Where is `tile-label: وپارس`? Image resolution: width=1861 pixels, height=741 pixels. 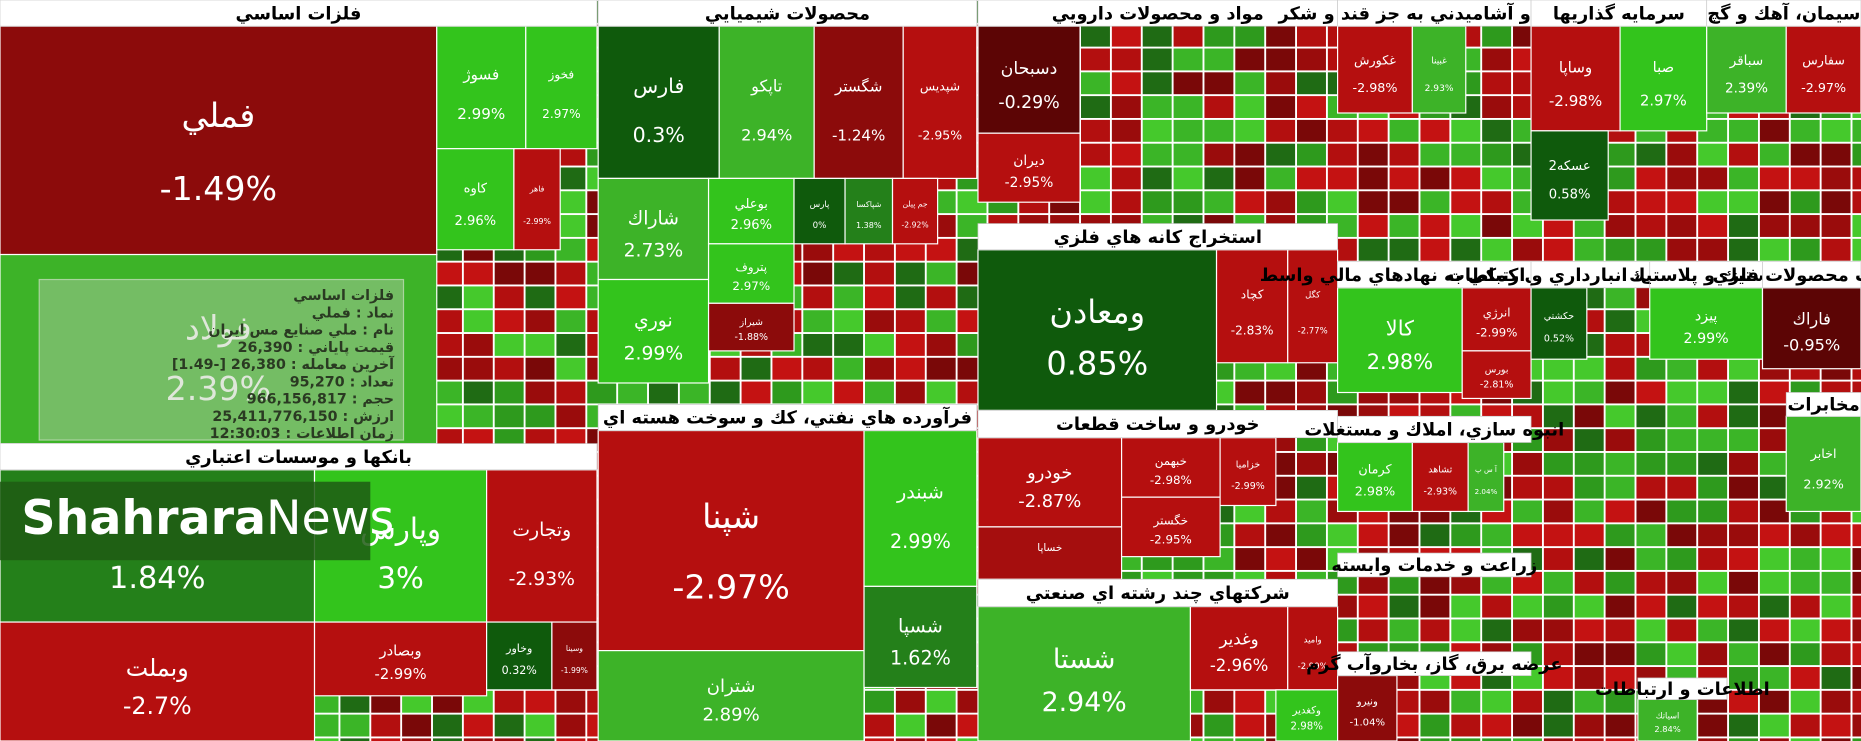
tile-label: وپارس is located at coordinates (400, 529).